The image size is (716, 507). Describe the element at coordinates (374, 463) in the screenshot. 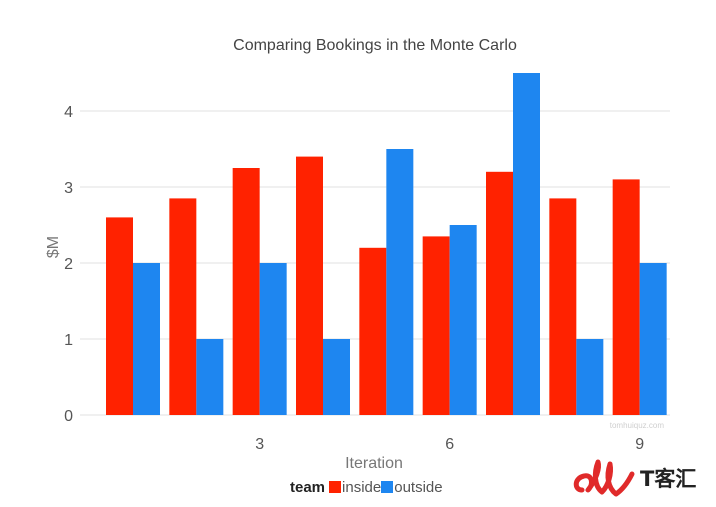

I see `x-axis-title: Iteration` at that location.